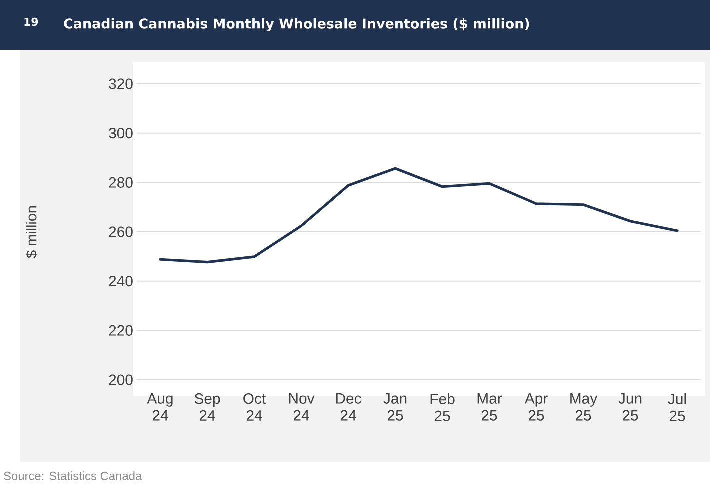 The width and height of the screenshot is (710, 487). Describe the element at coordinates (207, 407) in the screenshot. I see `x-tick-label: Sep 24` at that location.